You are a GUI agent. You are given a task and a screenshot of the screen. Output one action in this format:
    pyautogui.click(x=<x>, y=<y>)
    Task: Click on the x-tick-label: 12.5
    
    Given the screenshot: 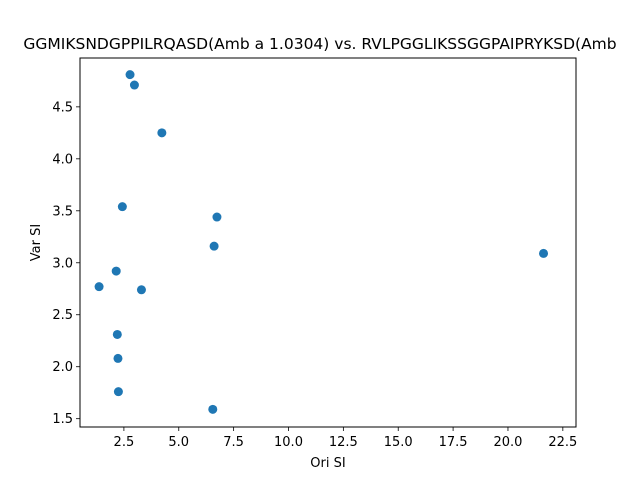 What is the action you would take?
    pyautogui.click(x=343, y=442)
    